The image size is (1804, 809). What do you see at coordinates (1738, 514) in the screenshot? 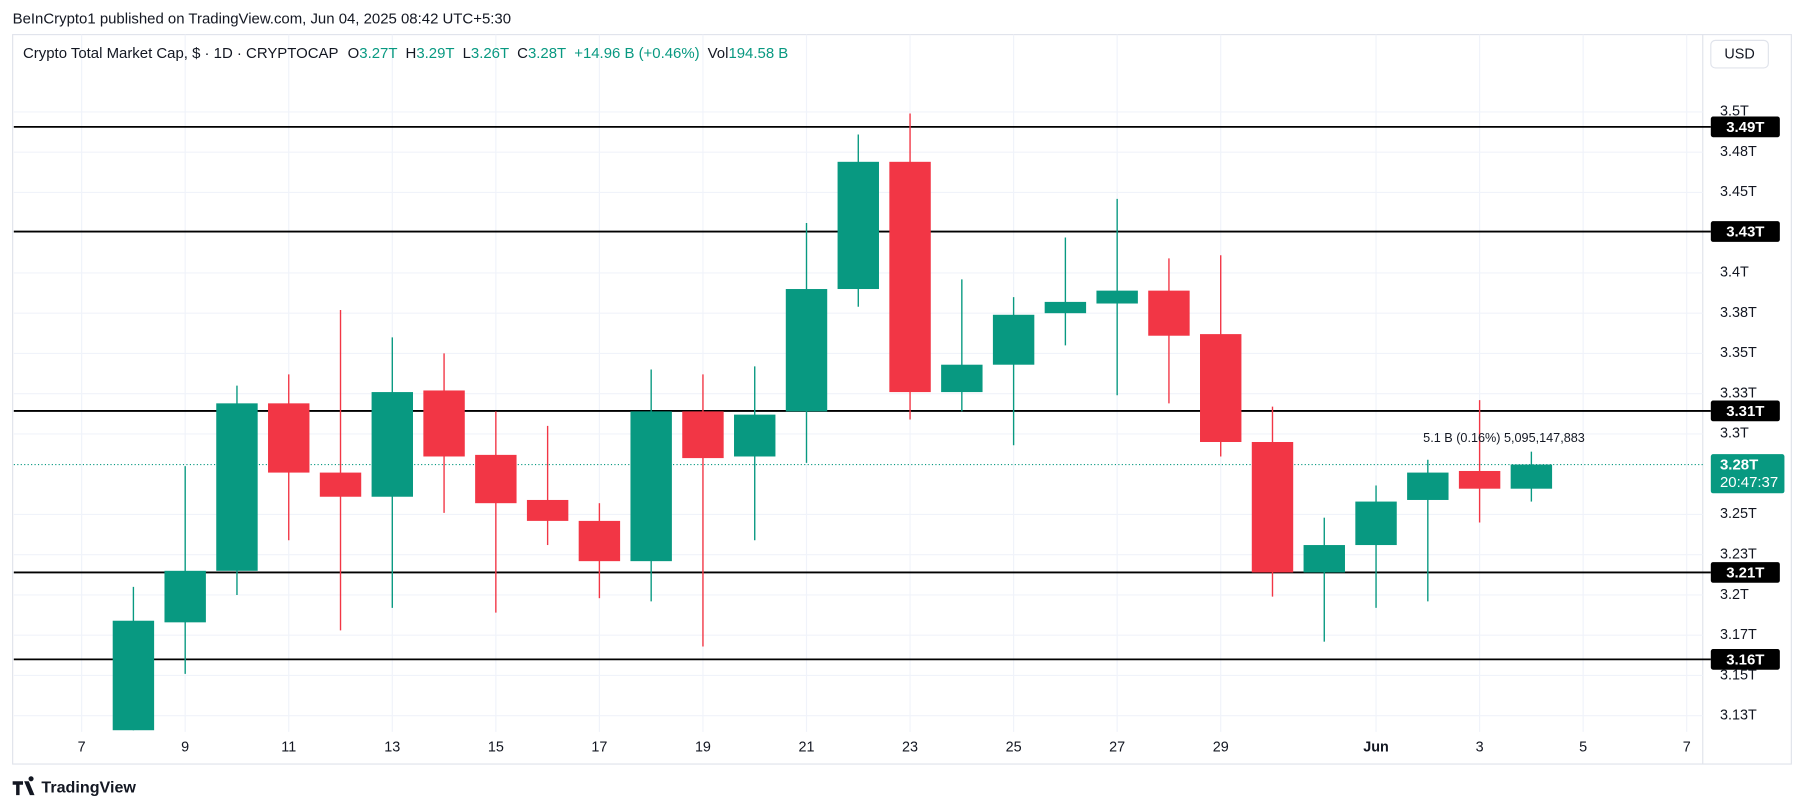
I see `y-tick-label: 3.25T` at bounding box center [1738, 514].